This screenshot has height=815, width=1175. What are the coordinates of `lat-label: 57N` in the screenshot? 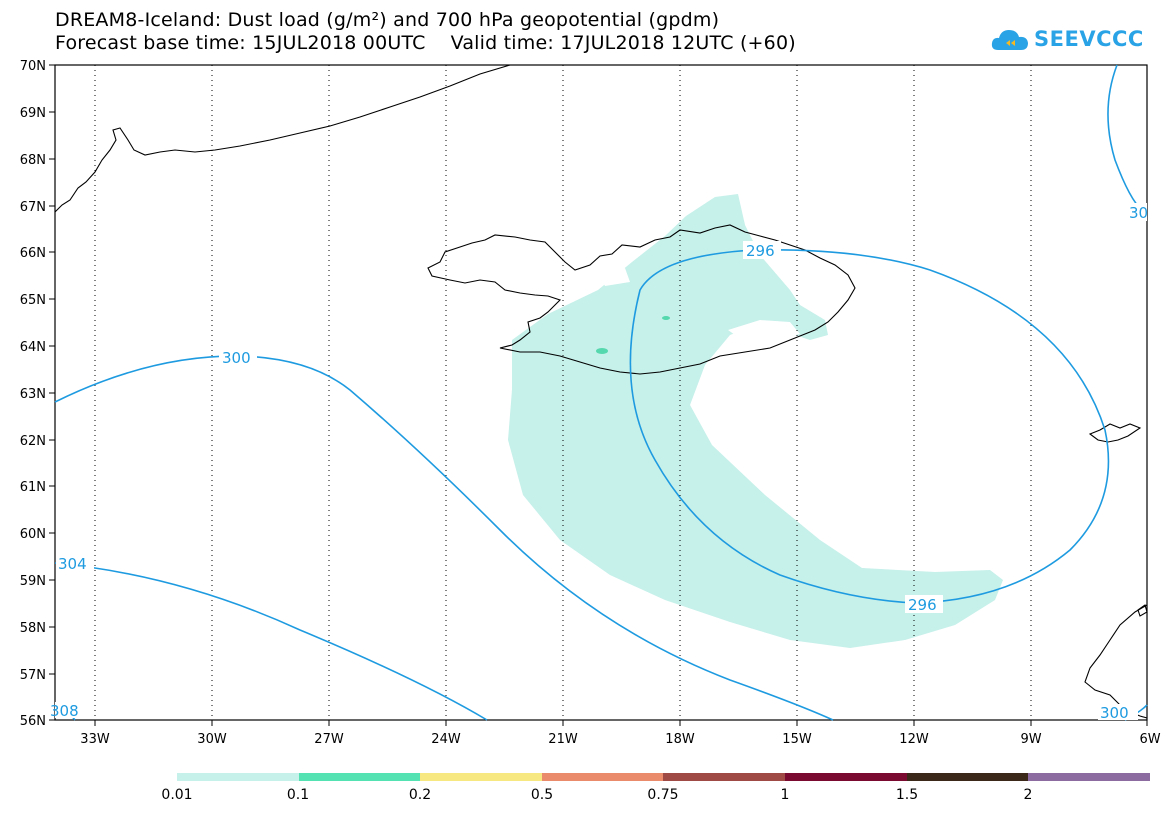 It's located at (33, 675).